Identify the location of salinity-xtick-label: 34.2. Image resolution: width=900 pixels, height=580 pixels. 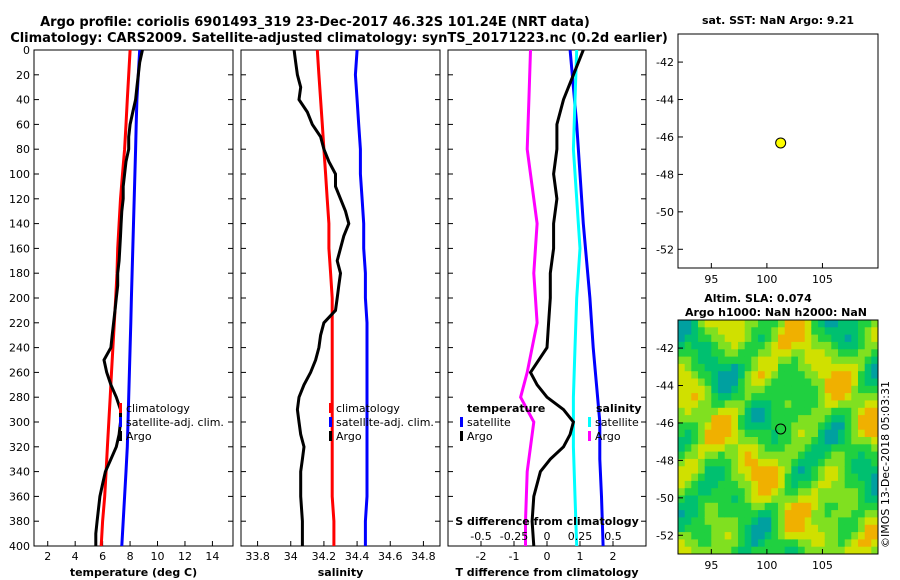
(324, 556).